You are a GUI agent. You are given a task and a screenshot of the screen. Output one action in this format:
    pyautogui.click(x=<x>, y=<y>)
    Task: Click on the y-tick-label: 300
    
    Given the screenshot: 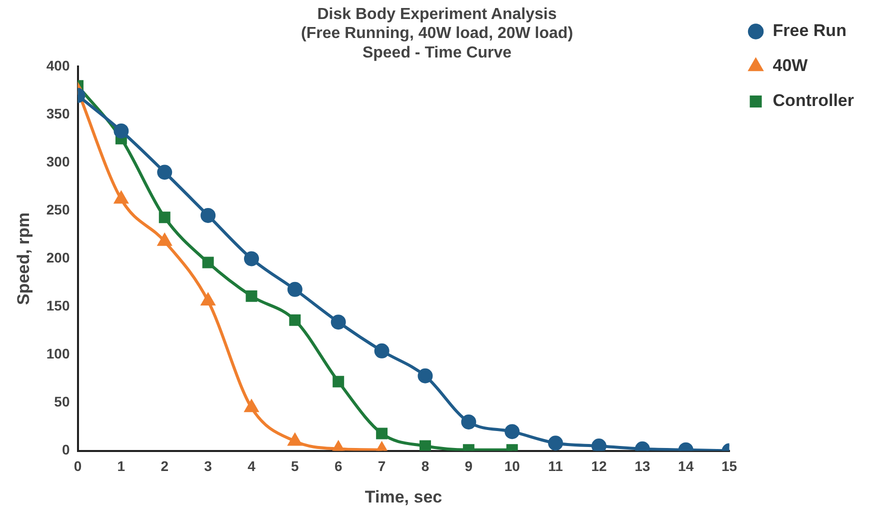 What is the action you would take?
    pyautogui.click(x=58, y=162)
    